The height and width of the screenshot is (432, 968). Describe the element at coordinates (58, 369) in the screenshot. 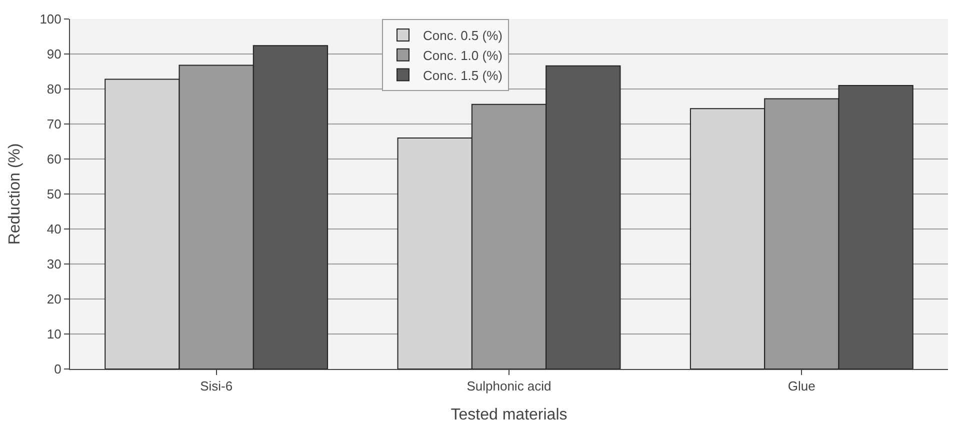

I see `y-tick-label: 0` at that location.